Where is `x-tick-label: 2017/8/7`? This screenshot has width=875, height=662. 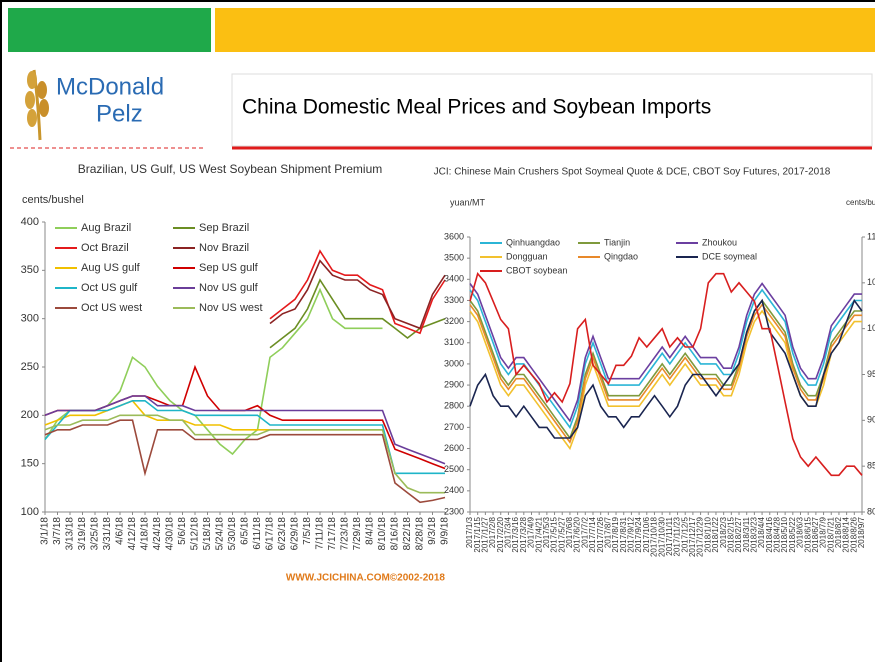
x-tick-label: 2017/8/7 is located at coordinates (607, 532).